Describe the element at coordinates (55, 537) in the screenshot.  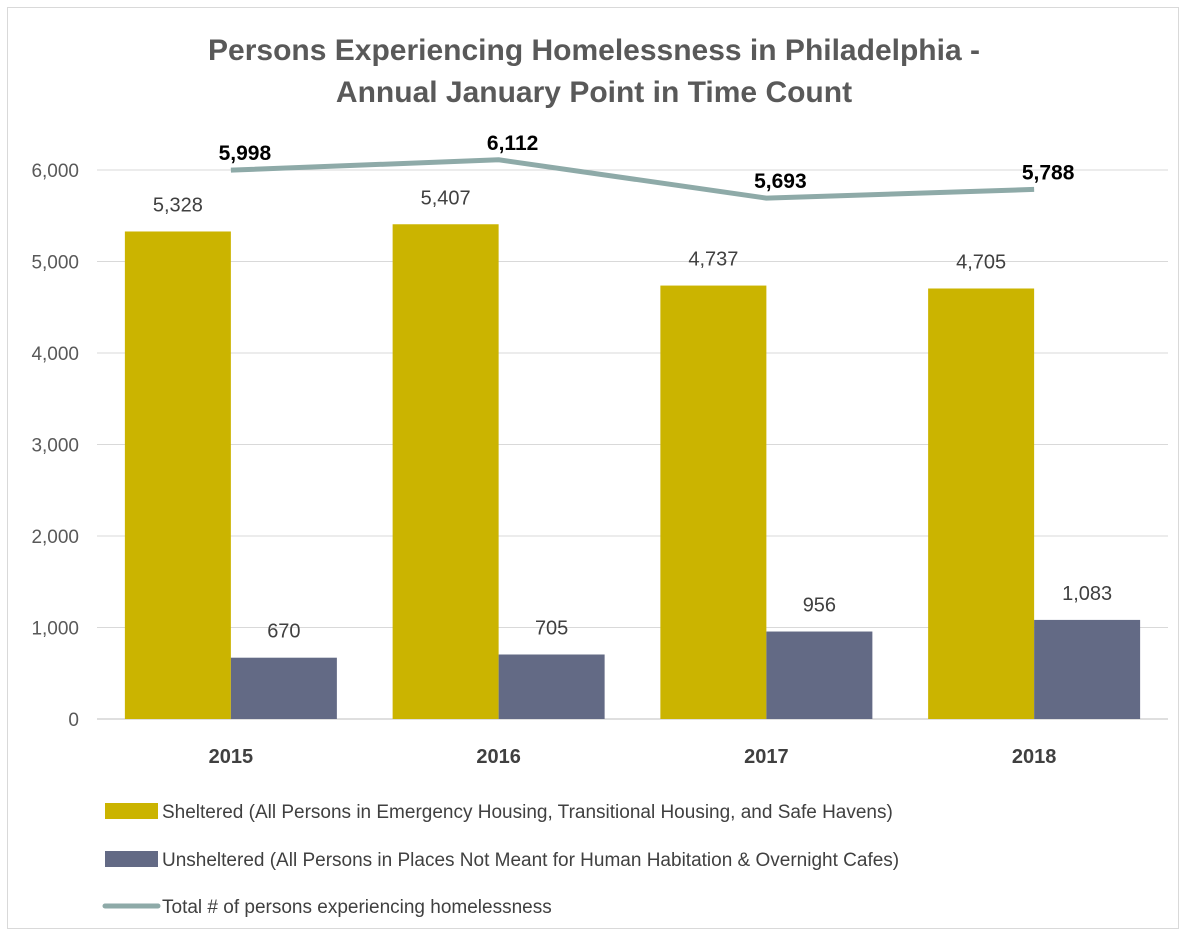
I see `y-tick-label: 2,000` at that location.